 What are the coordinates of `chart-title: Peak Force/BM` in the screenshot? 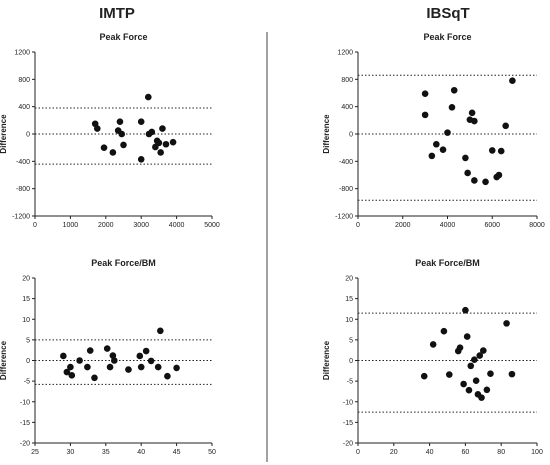 It's located at (123, 263).